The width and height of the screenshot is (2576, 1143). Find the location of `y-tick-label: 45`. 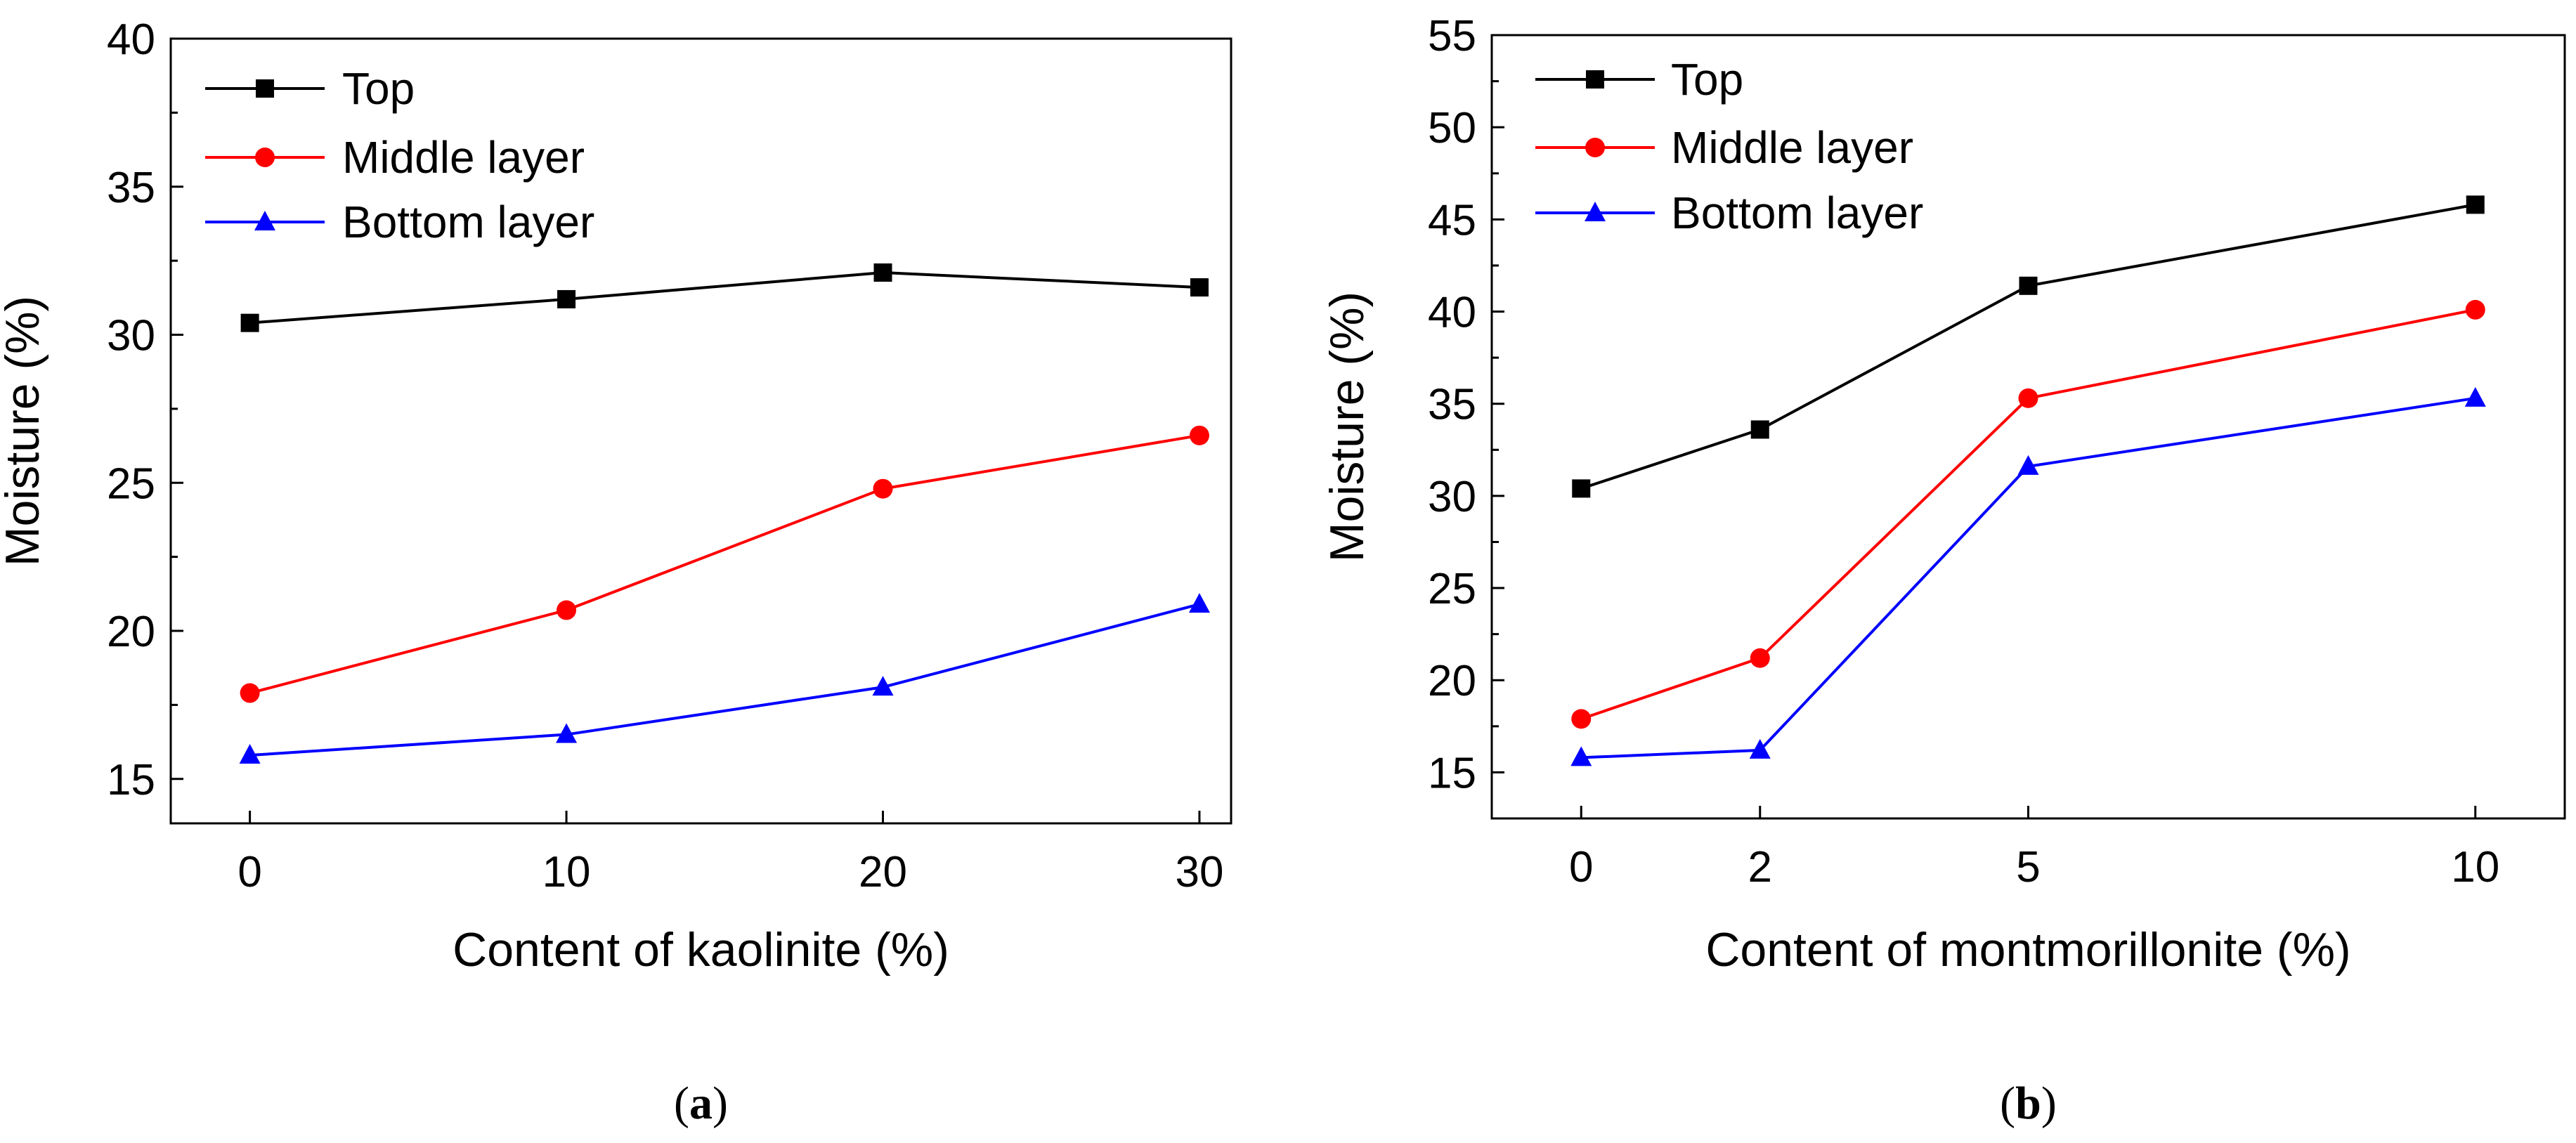

y-tick-label: 45 is located at coordinates (1452, 220).